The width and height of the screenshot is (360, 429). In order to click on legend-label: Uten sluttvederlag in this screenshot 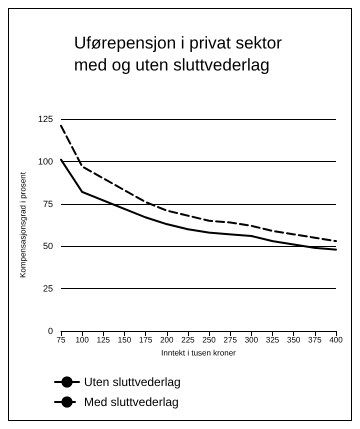, I will do `click(132, 382)`.